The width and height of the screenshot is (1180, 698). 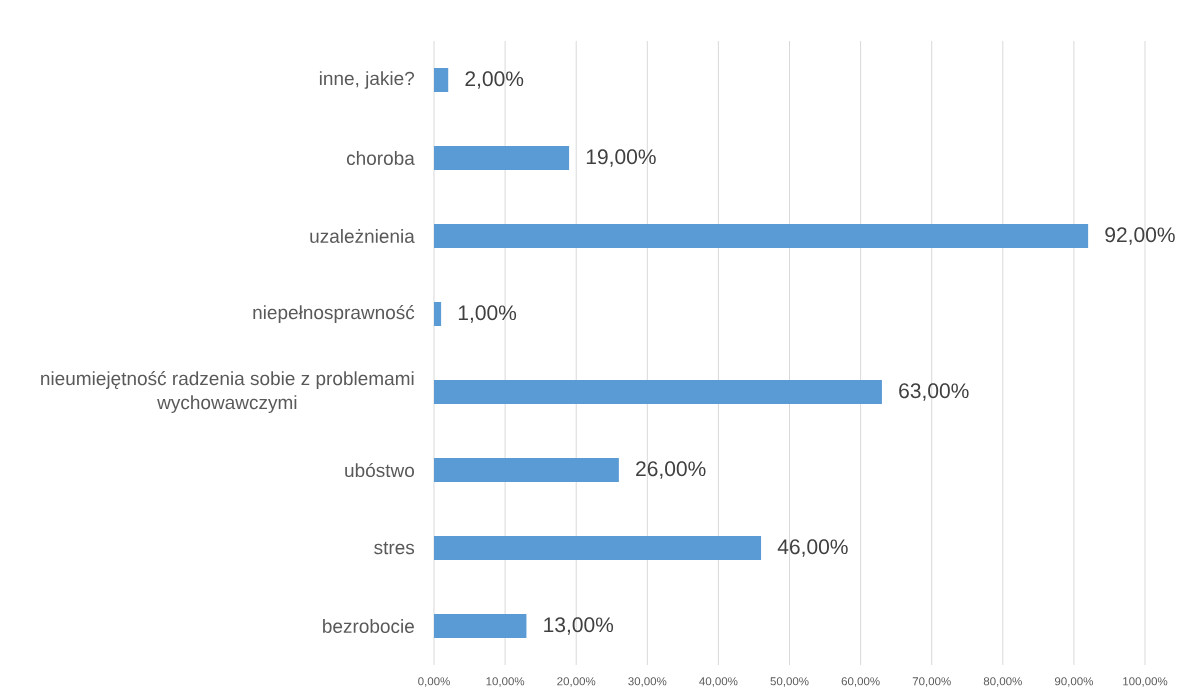 I want to click on x-tick-label: 0,00%, so click(x=434, y=682).